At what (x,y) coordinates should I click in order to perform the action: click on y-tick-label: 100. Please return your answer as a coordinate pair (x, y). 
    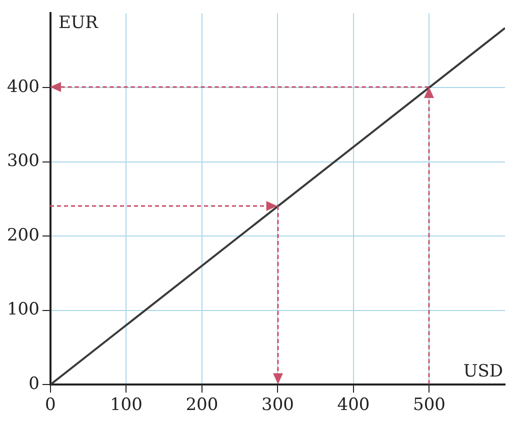
    Looking at the image, I should click on (23, 310).